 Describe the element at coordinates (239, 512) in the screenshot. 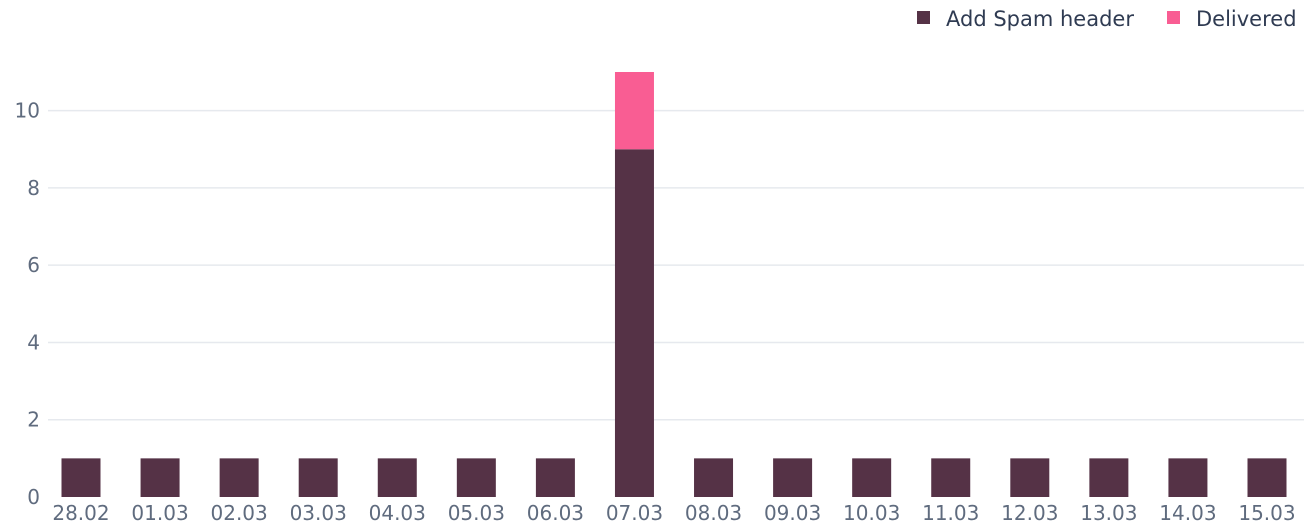

I see `x-tick-label: 02.03` at that location.